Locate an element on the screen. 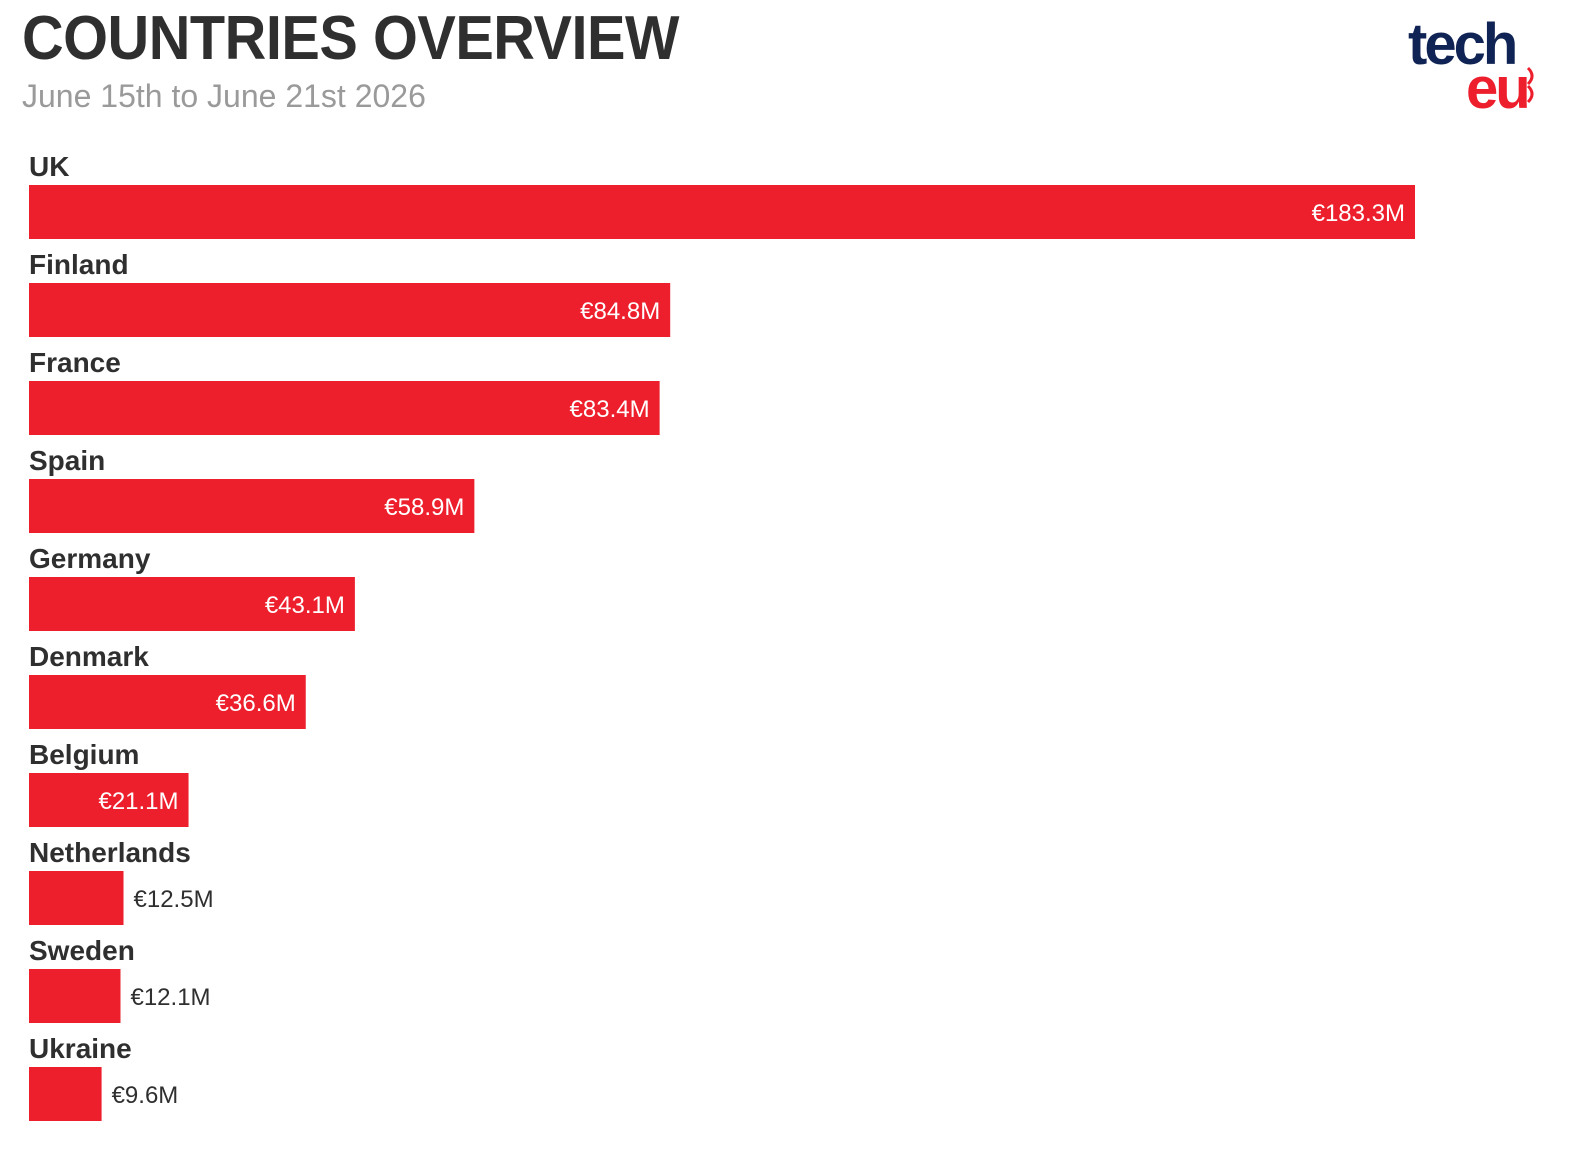 This screenshot has height=1168, width=1588. category-label: UK is located at coordinates (49, 166).